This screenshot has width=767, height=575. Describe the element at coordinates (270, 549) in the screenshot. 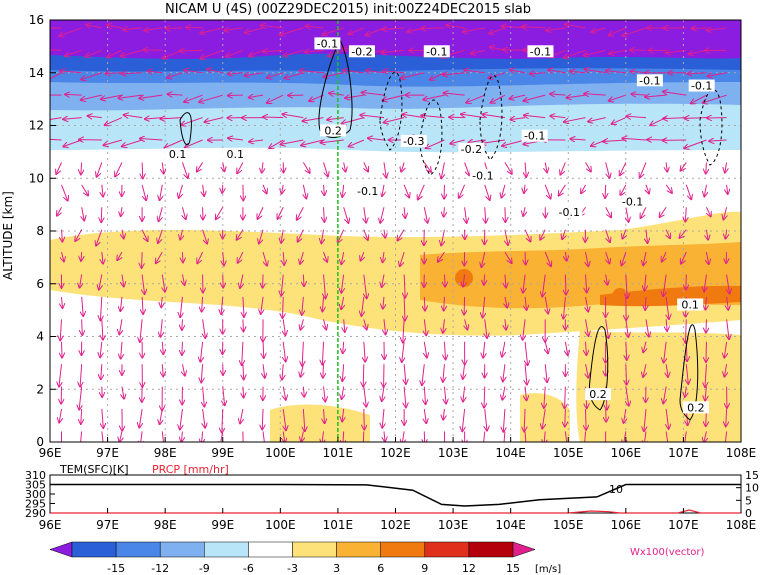

I see `colorbar-bin` at that location.